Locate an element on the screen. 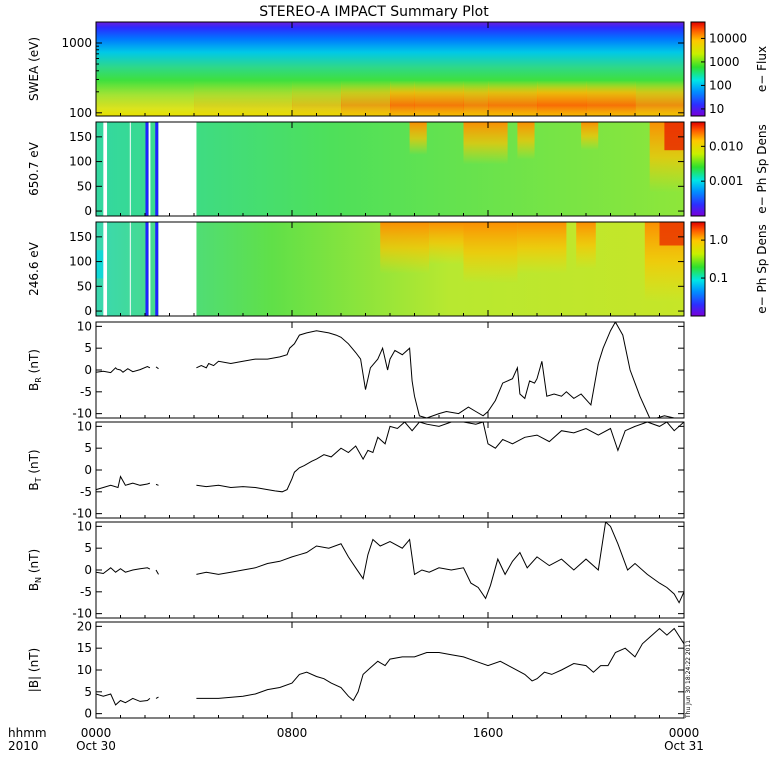 The width and height of the screenshot is (780, 780). y-axis-label: SWEA (eV) is located at coordinates (34, 69).